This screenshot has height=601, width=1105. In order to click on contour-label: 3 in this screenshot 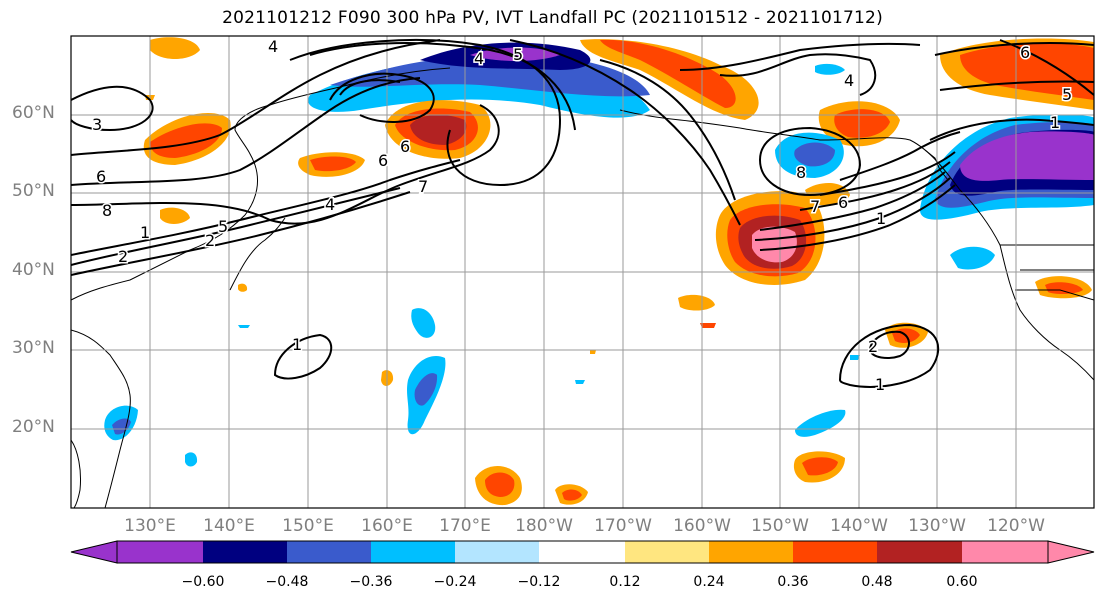, I will do `click(97, 124)`.